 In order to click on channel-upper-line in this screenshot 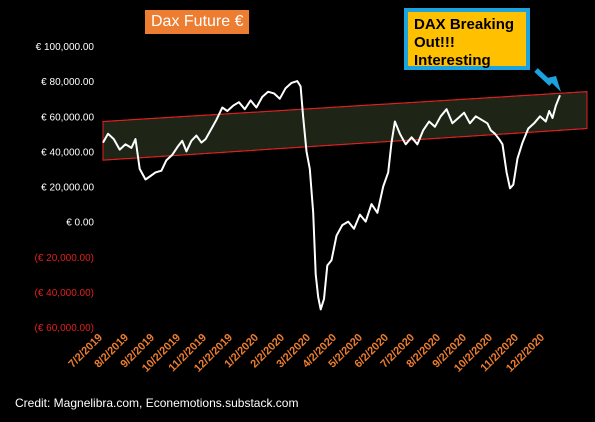, I will do `click(345, 107)`.